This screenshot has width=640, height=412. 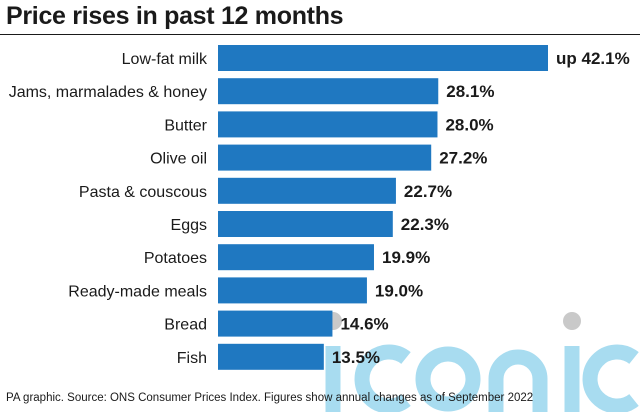 I want to click on category-label: Olive oil, so click(x=178, y=159).